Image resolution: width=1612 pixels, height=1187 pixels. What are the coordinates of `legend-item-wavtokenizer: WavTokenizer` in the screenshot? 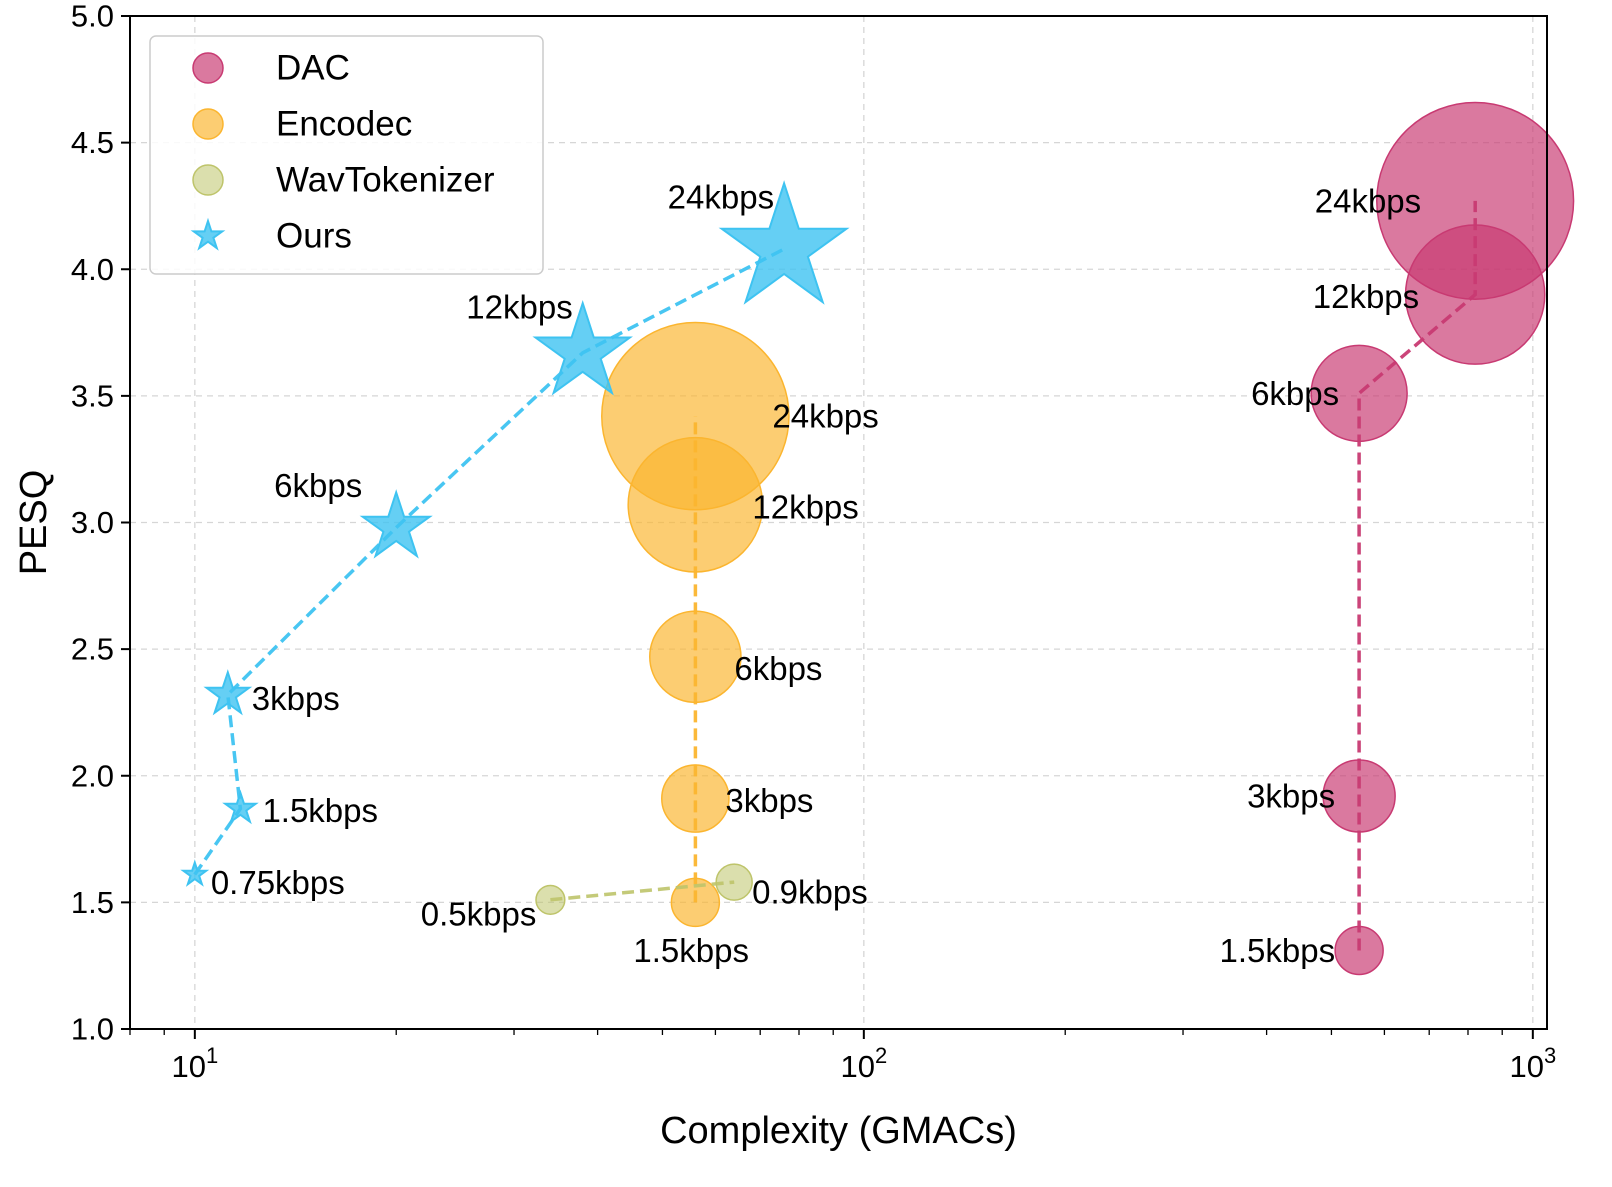 It's located at (343, 180).